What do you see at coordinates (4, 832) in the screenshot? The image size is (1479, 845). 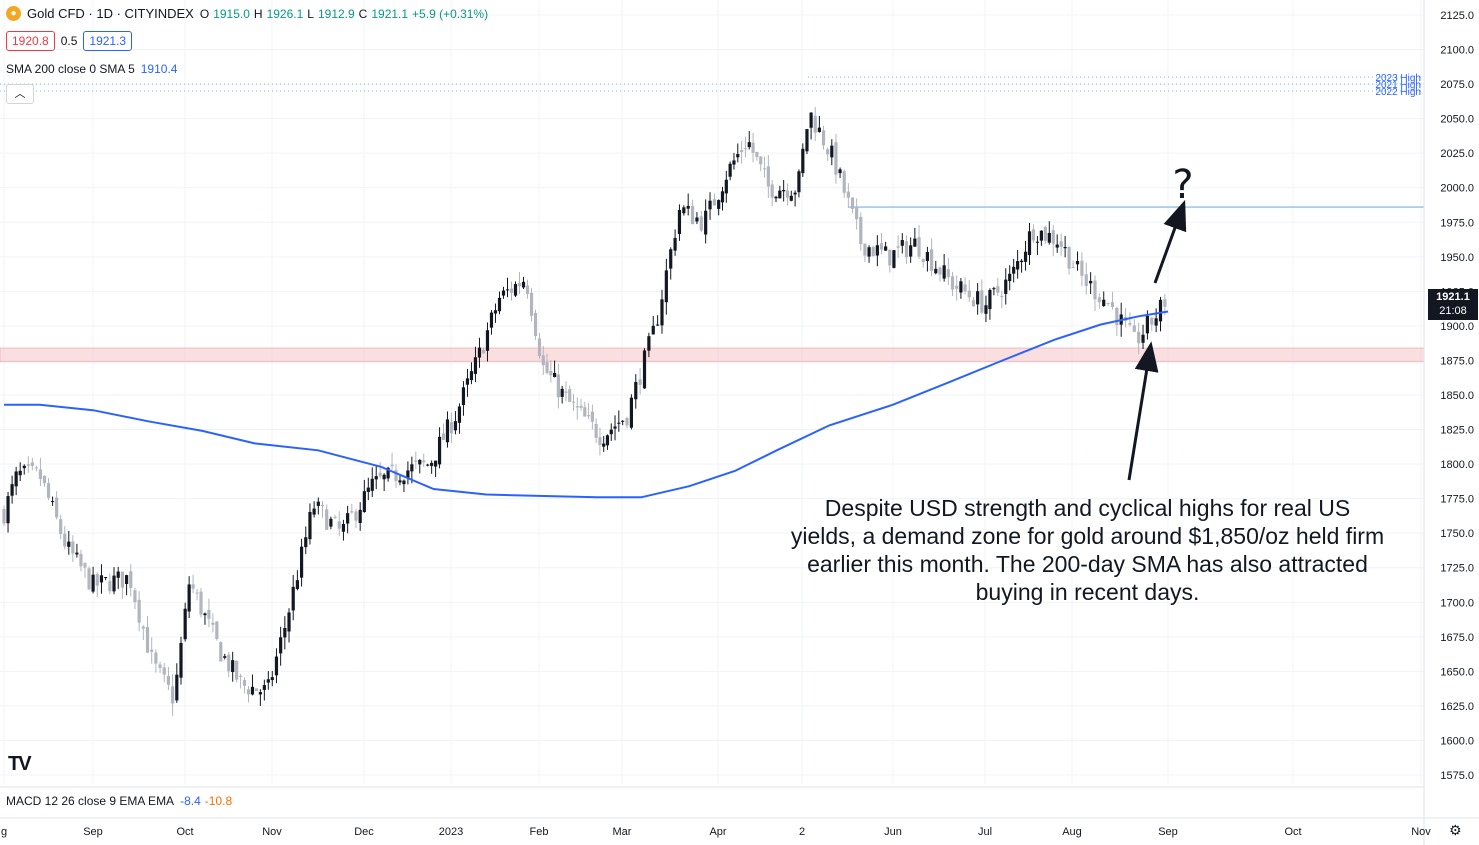 I see `time-axis-label: g` at bounding box center [4, 832].